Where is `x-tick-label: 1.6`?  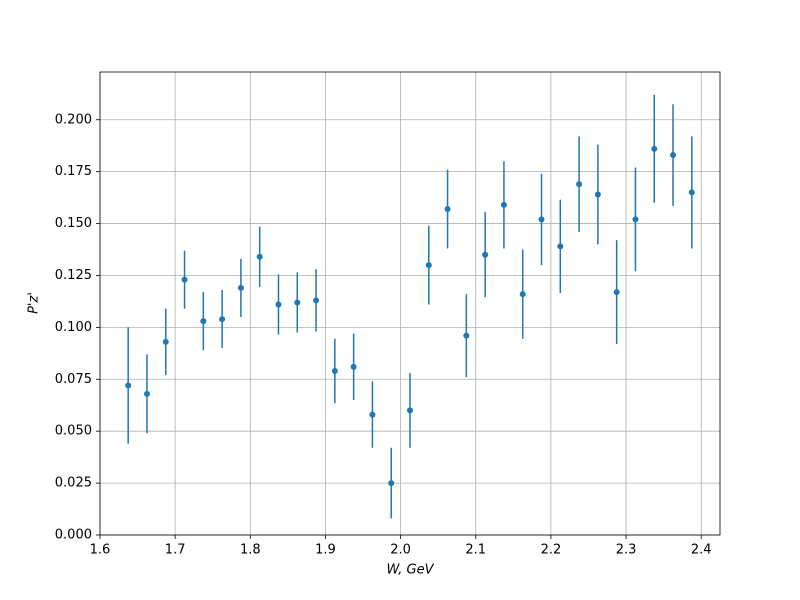 x-tick-label: 1.6 is located at coordinates (100, 550).